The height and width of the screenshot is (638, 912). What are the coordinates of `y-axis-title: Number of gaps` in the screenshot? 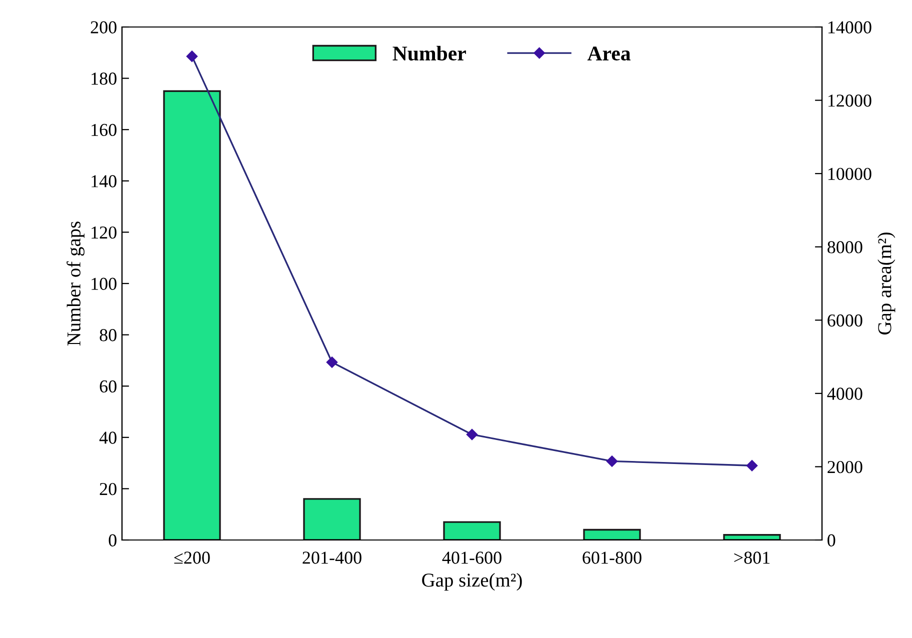 It's located at (75, 284).